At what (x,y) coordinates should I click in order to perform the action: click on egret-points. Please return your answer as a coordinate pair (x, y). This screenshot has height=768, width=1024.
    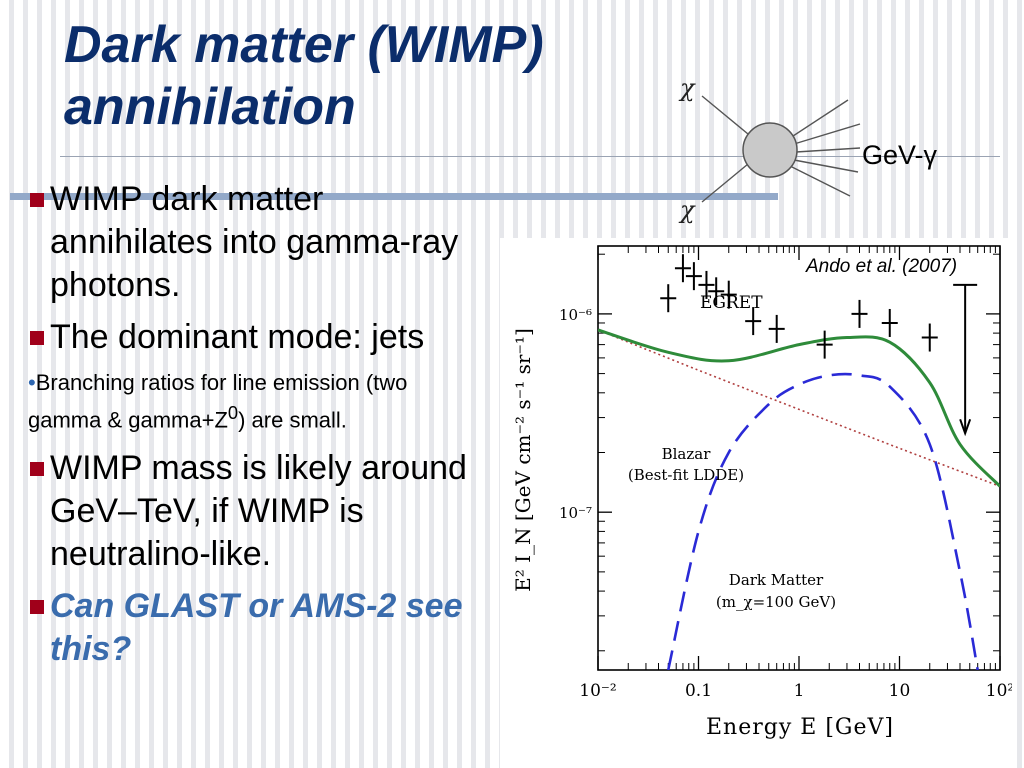
    Looking at the image, I should click on (819, 345).